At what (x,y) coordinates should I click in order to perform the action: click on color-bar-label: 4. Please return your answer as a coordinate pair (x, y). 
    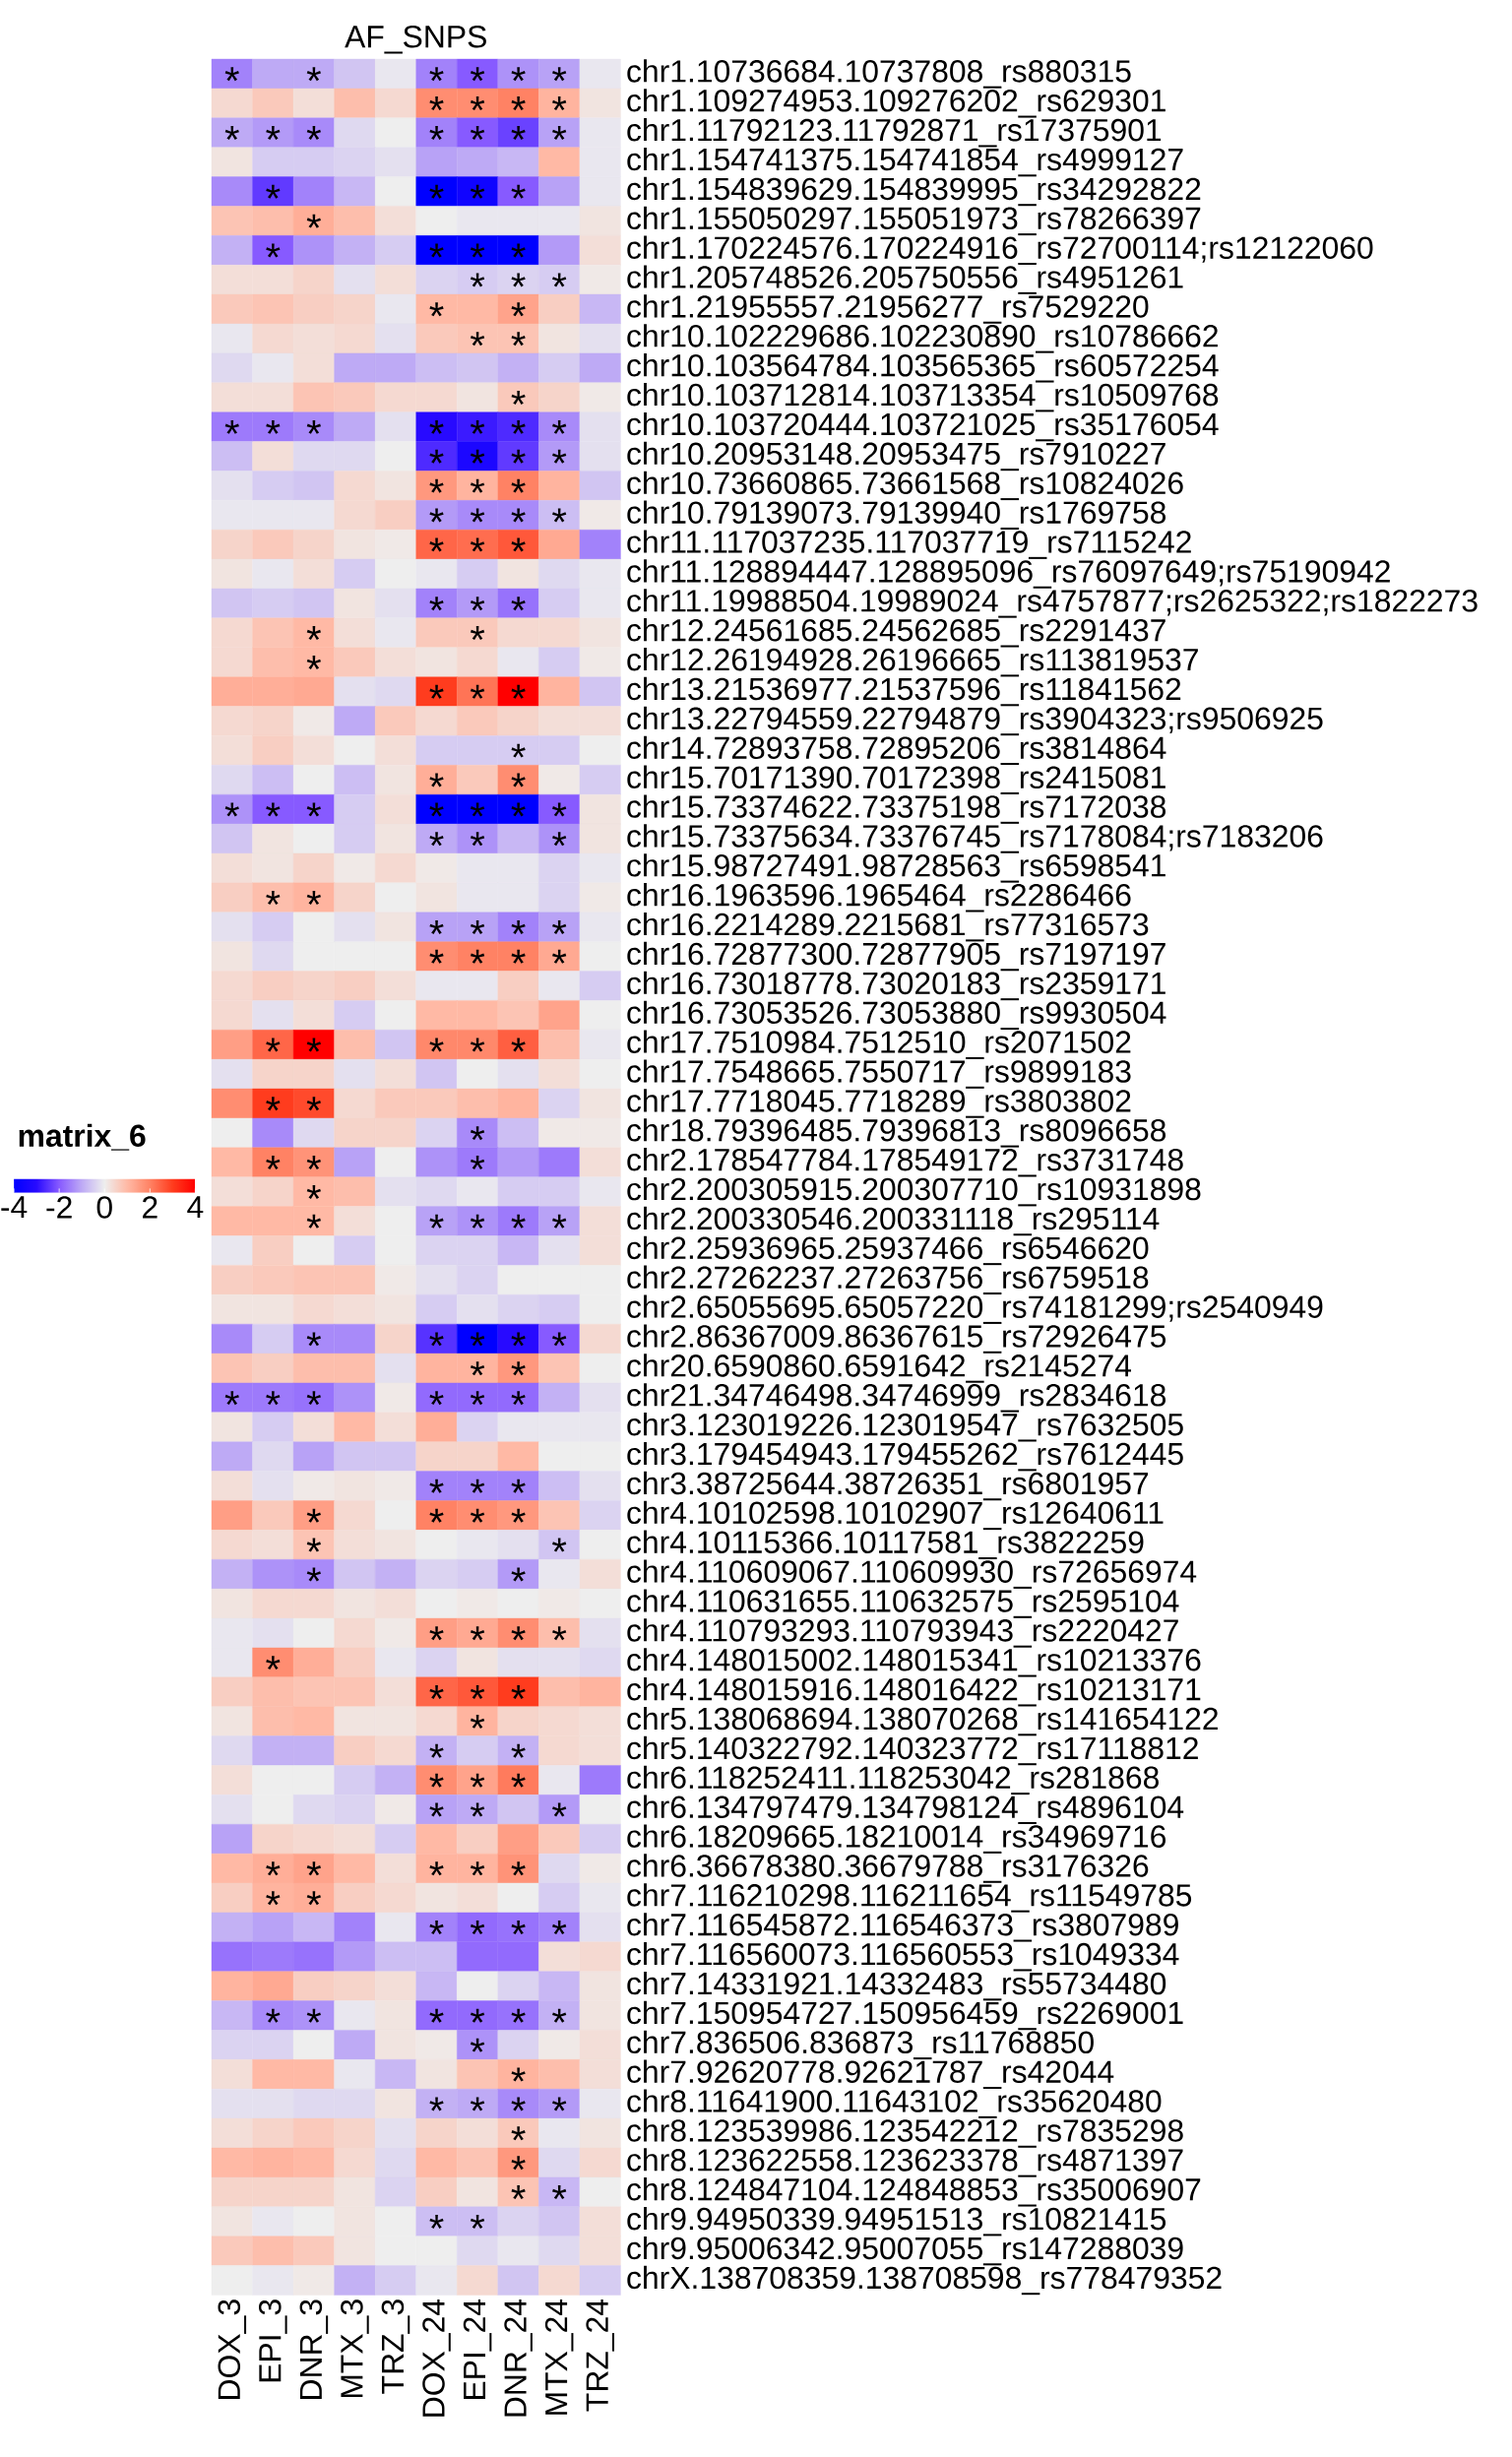
    Looking at the image, I should click on (195, 1207).